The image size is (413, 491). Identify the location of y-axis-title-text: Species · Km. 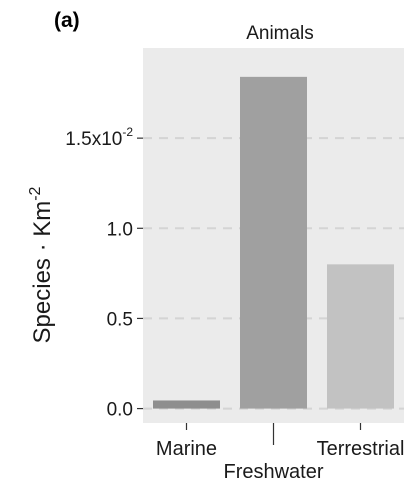
(42, 272).